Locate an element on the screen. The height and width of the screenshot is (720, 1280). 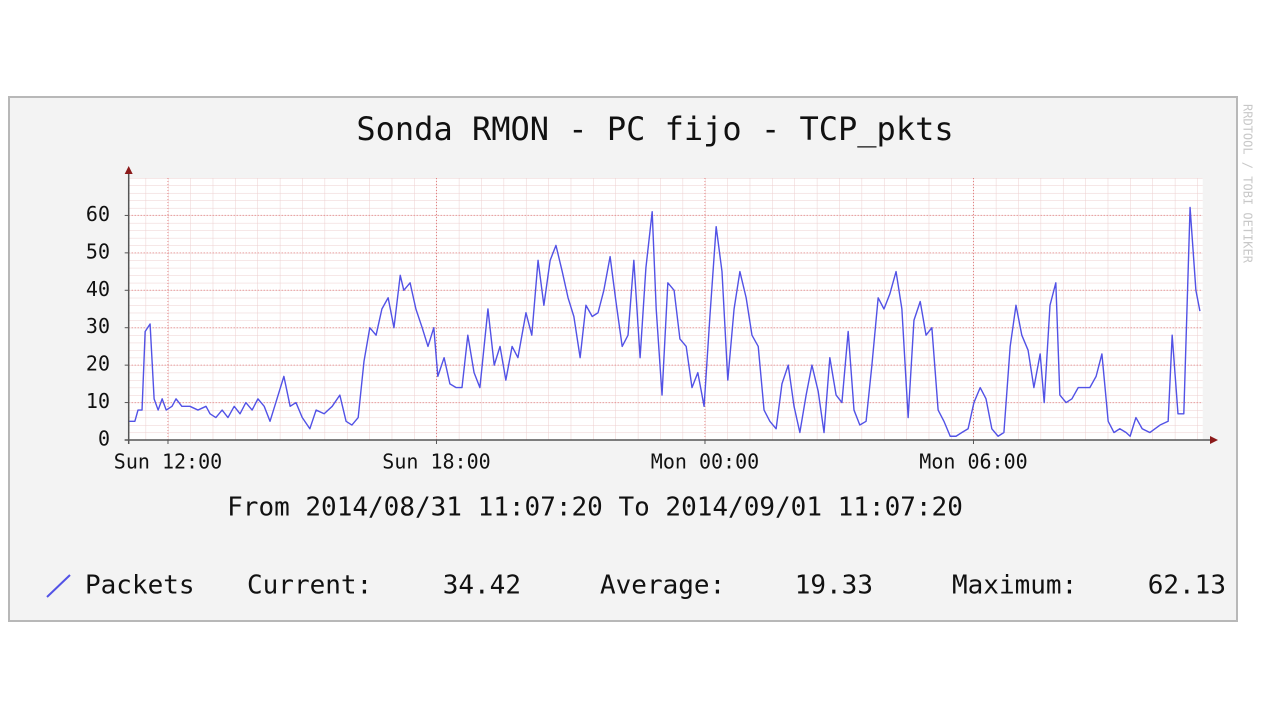
watermark: RRDTOOL / TOBI OETIKER is located at coordinates (1248, 184).